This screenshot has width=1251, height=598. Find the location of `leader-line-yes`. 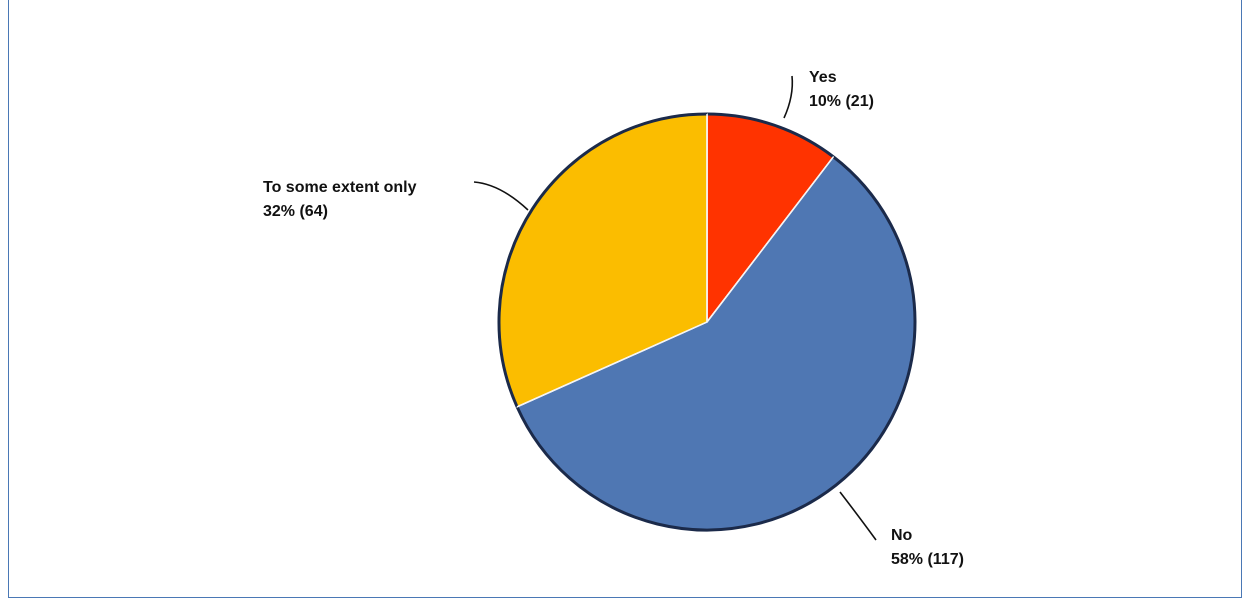

leader-line-yes is located at coordinates (788, 97).